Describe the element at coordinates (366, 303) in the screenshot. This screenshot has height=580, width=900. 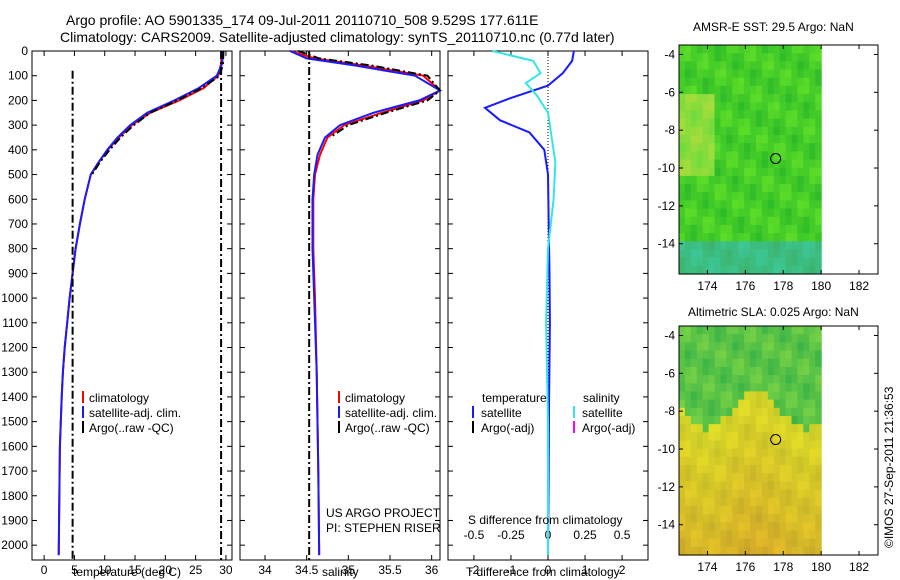
I see `series-line-satellite-adj-clim-` at that location.